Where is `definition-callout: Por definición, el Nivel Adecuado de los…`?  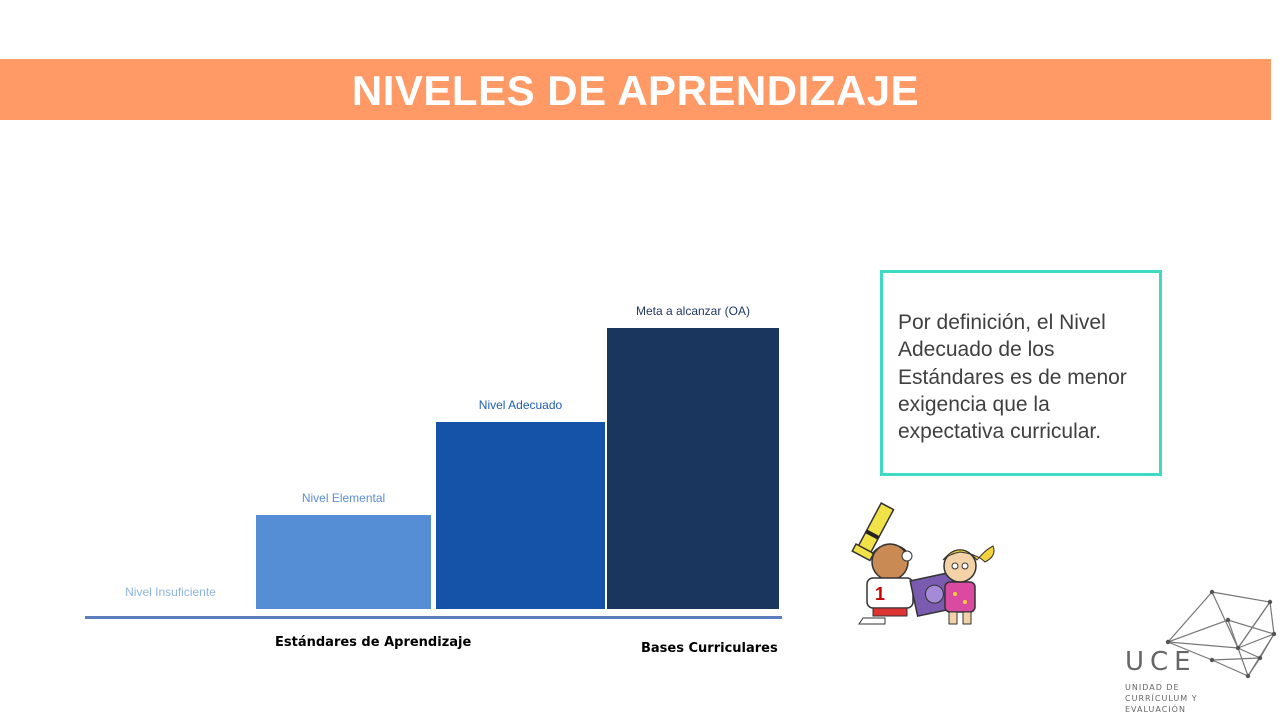
definition-callout: Por definición, el Nivel Adecuado de los… is located at coordinates (1021, 373).